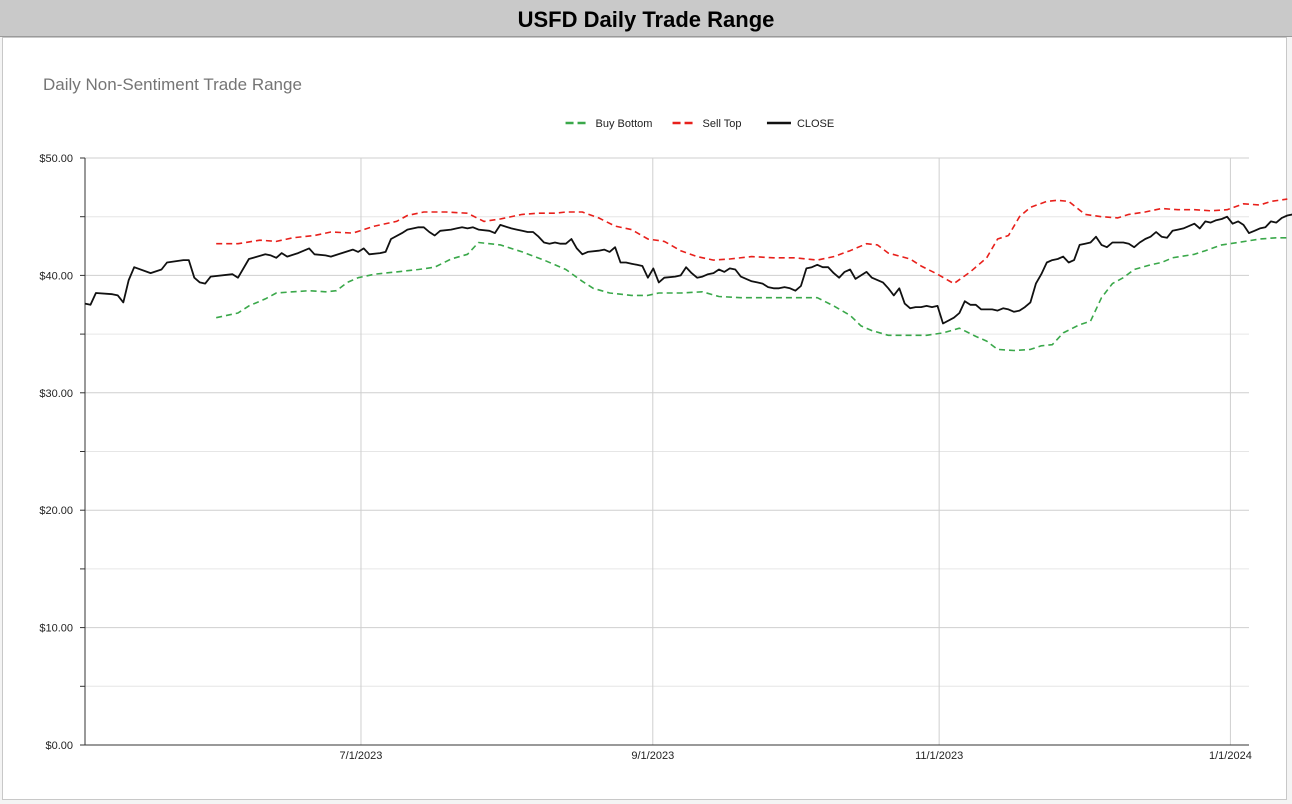 The width and height of the screenshot is (1292, 804). Describe the element at coordinates (56, 394) in the screenshot. I see `y-tick-label: $30.00` at that location.